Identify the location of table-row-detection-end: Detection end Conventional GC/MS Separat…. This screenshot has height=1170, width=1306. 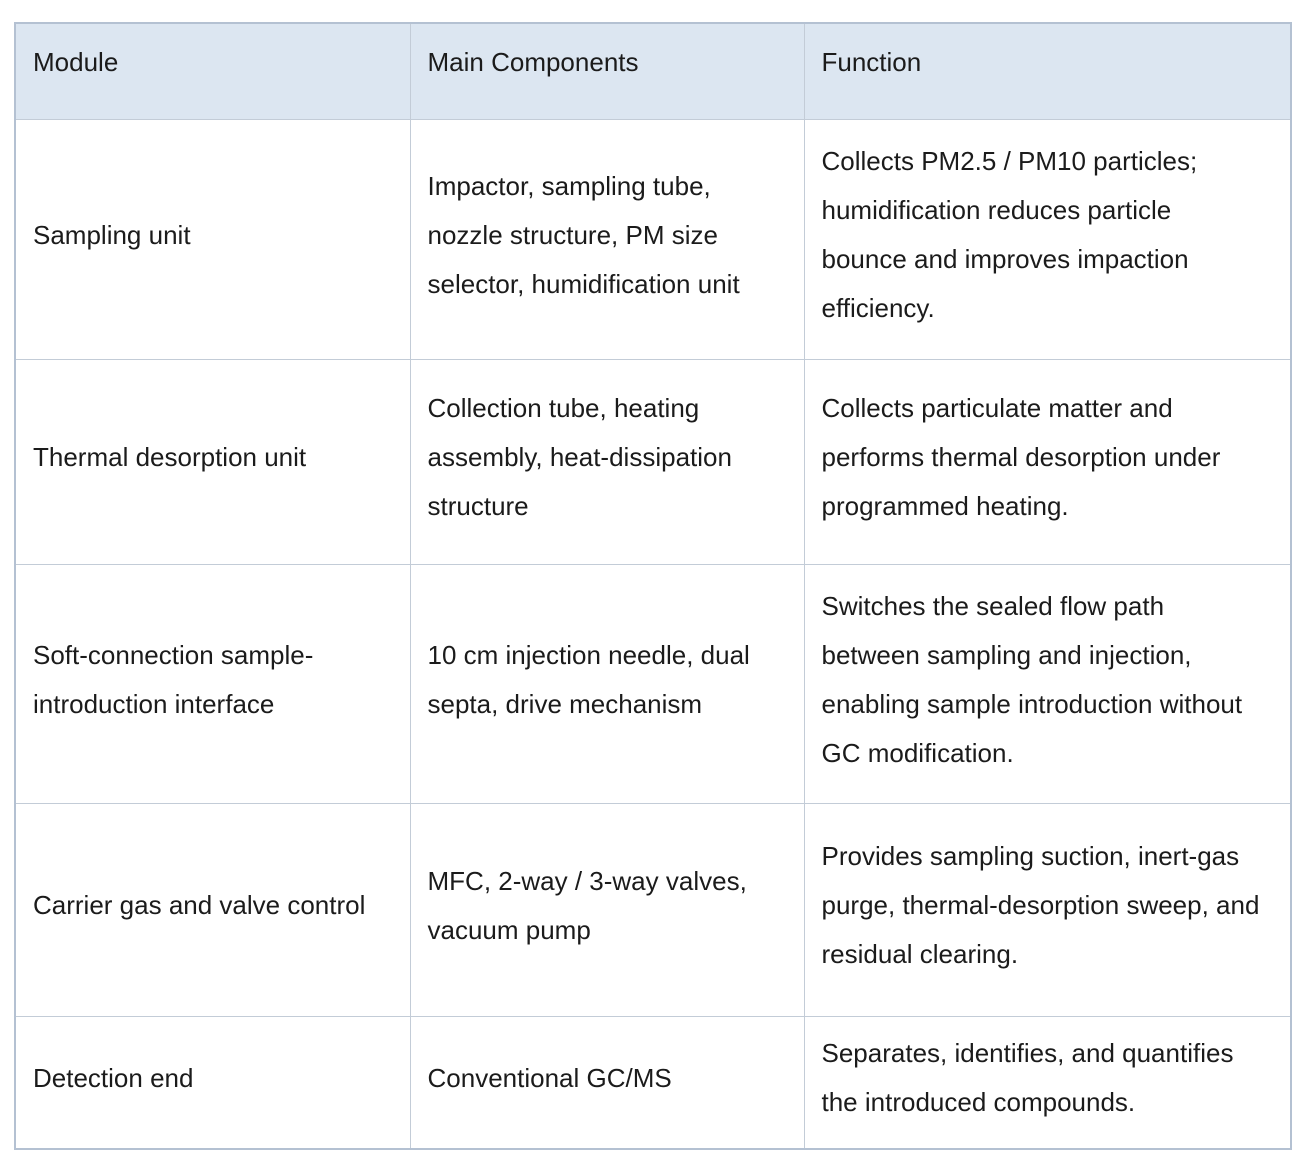
(653, 1082).